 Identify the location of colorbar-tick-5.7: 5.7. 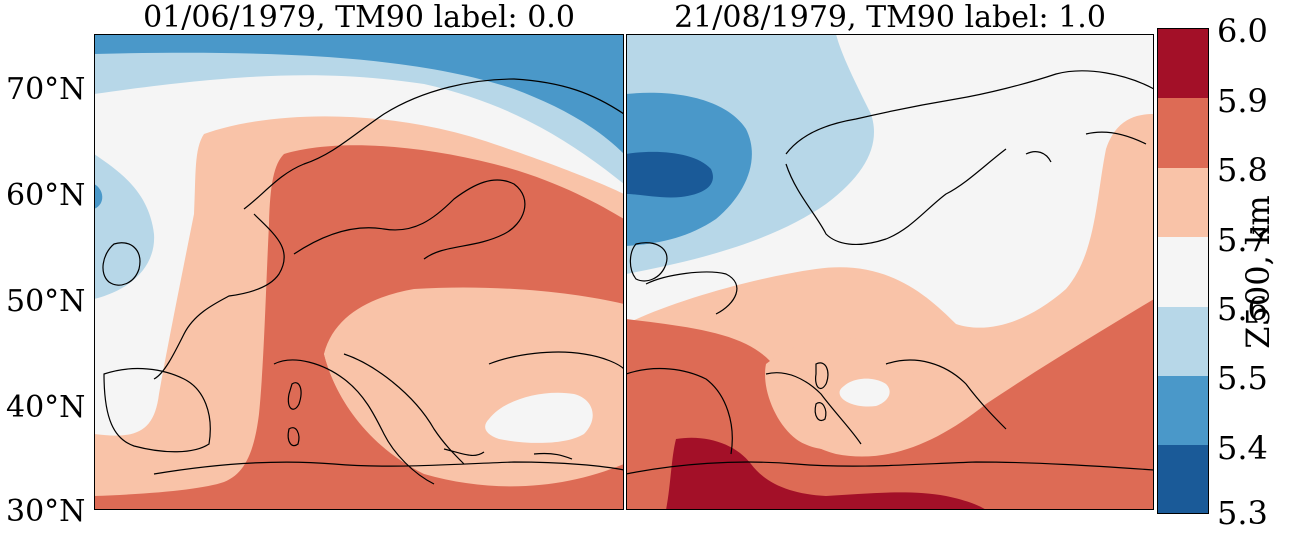
(1242, 240).